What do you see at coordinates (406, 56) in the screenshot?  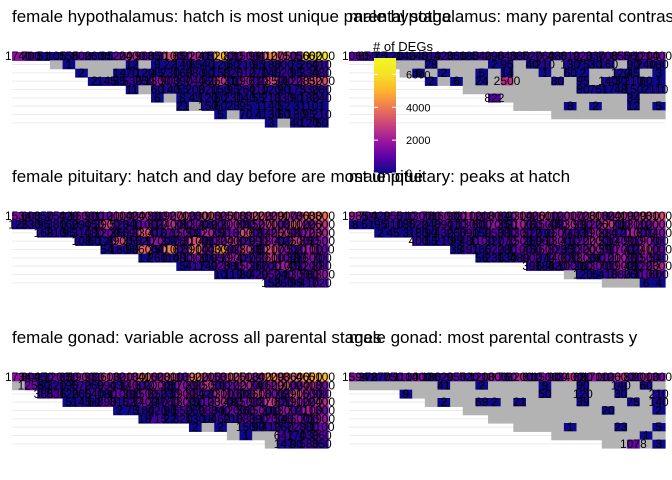 I see `cell-value-label: 140` at bounding box center [406, 56].